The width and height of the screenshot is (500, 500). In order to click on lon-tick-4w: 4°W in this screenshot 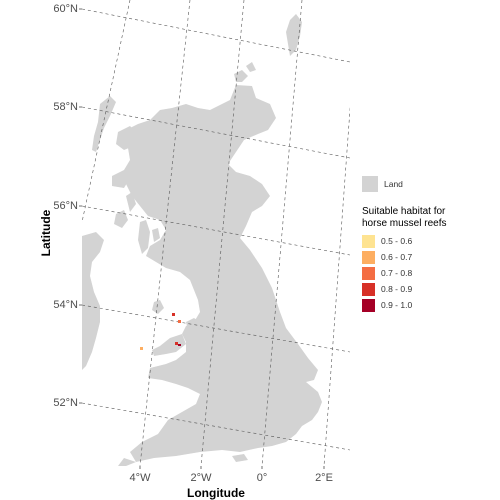, I will do `click(141, 478)`.